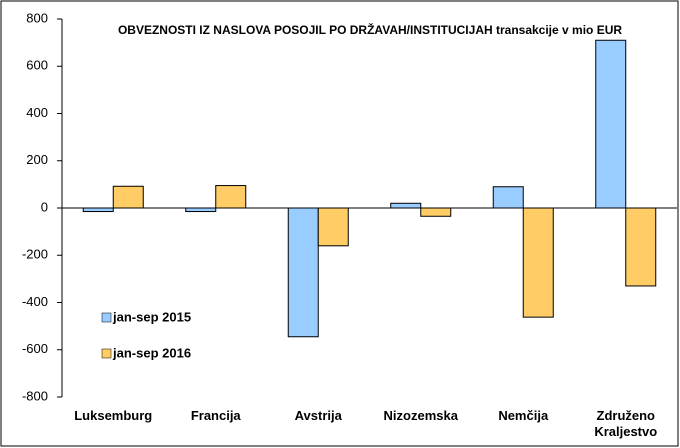 This screenshot has height=448, width=680. What do you see at coordinates (37, 65) in the screenshot?
I see `y-tick-label: 600` at bounding box center [37, 65].